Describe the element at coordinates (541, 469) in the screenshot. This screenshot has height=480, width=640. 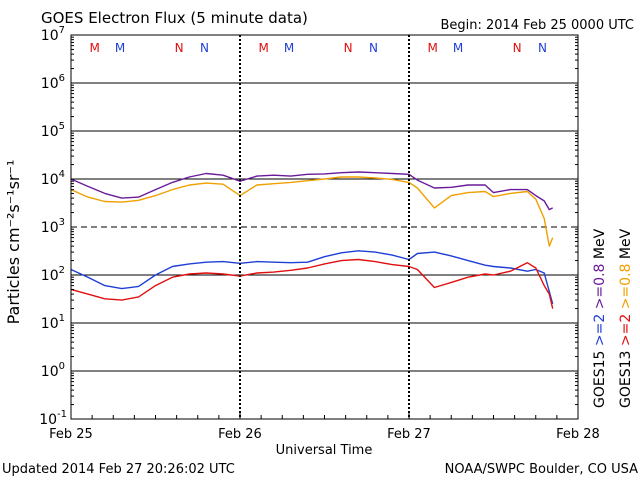
I see `footer-credit: NOAA/SWPC Boulder, CO USA` at that location.